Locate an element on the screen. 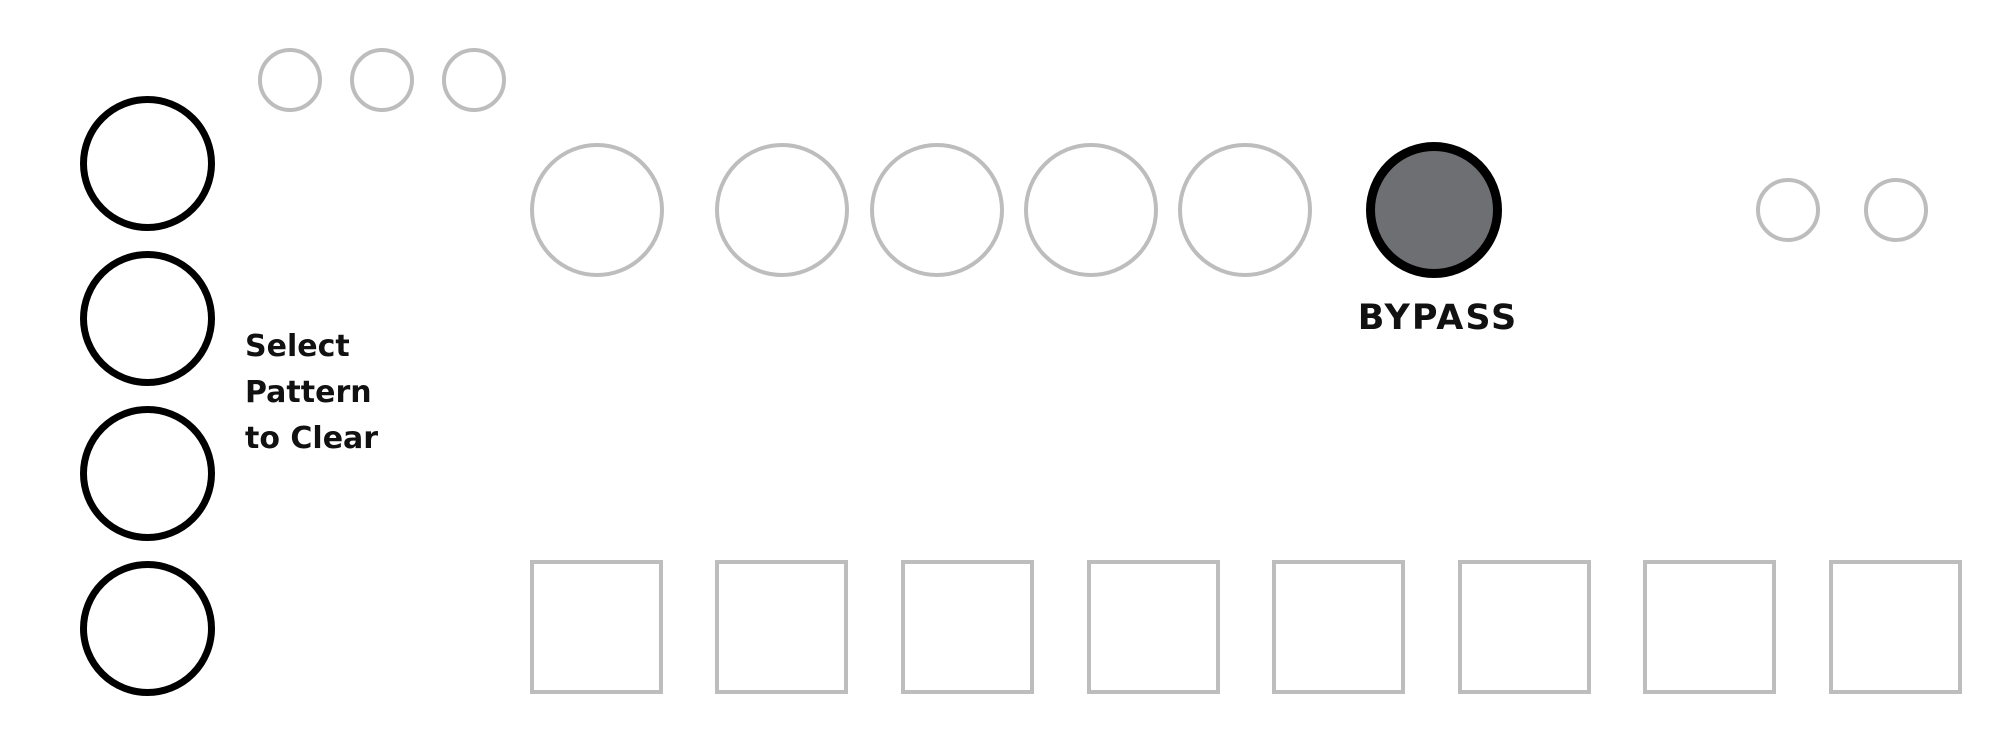 The width and height of the screenshot is (1999, 747). bypass-label: BYPASS is located at coordinates (1438, 318).